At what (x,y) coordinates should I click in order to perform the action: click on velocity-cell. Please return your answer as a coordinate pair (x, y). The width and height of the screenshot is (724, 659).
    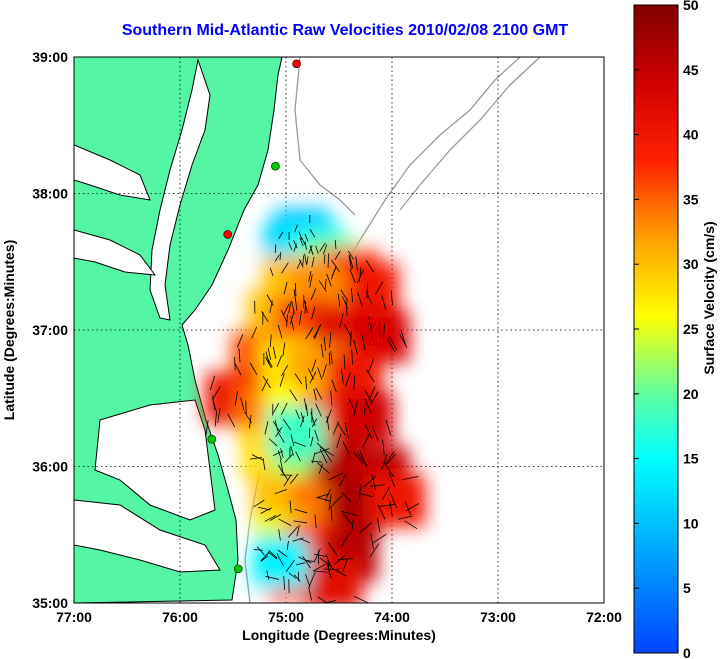
    Looking at the image, I should click on (296, 432).